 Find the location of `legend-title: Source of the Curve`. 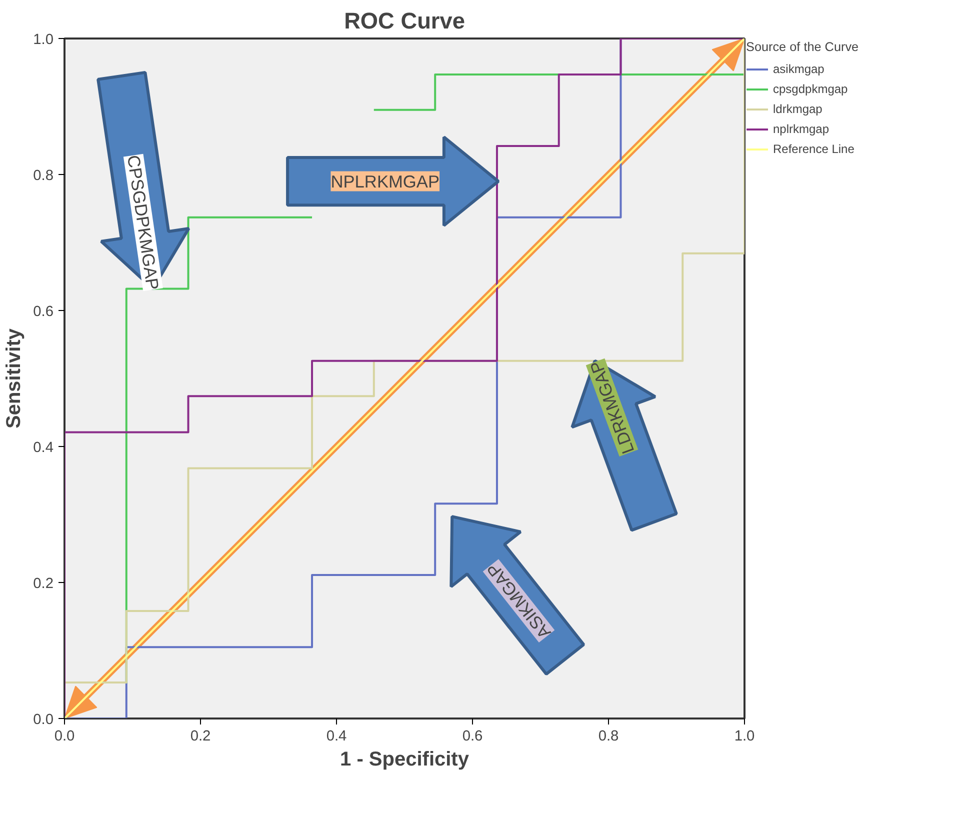

legend-title: Source of the Curve is located at coordinates (802, 47).